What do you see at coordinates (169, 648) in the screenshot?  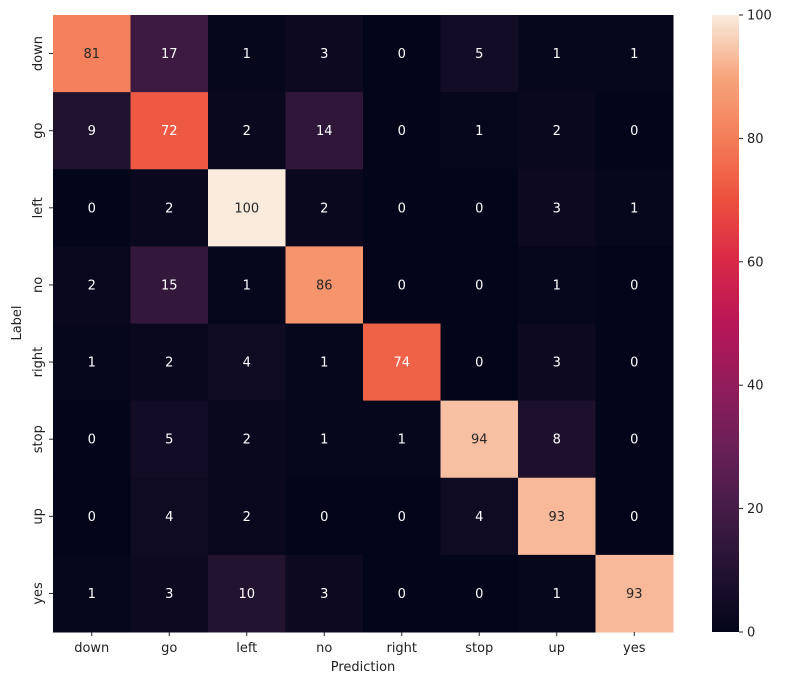 I see `x-tick-label: go` at bounding box center [169, 648].